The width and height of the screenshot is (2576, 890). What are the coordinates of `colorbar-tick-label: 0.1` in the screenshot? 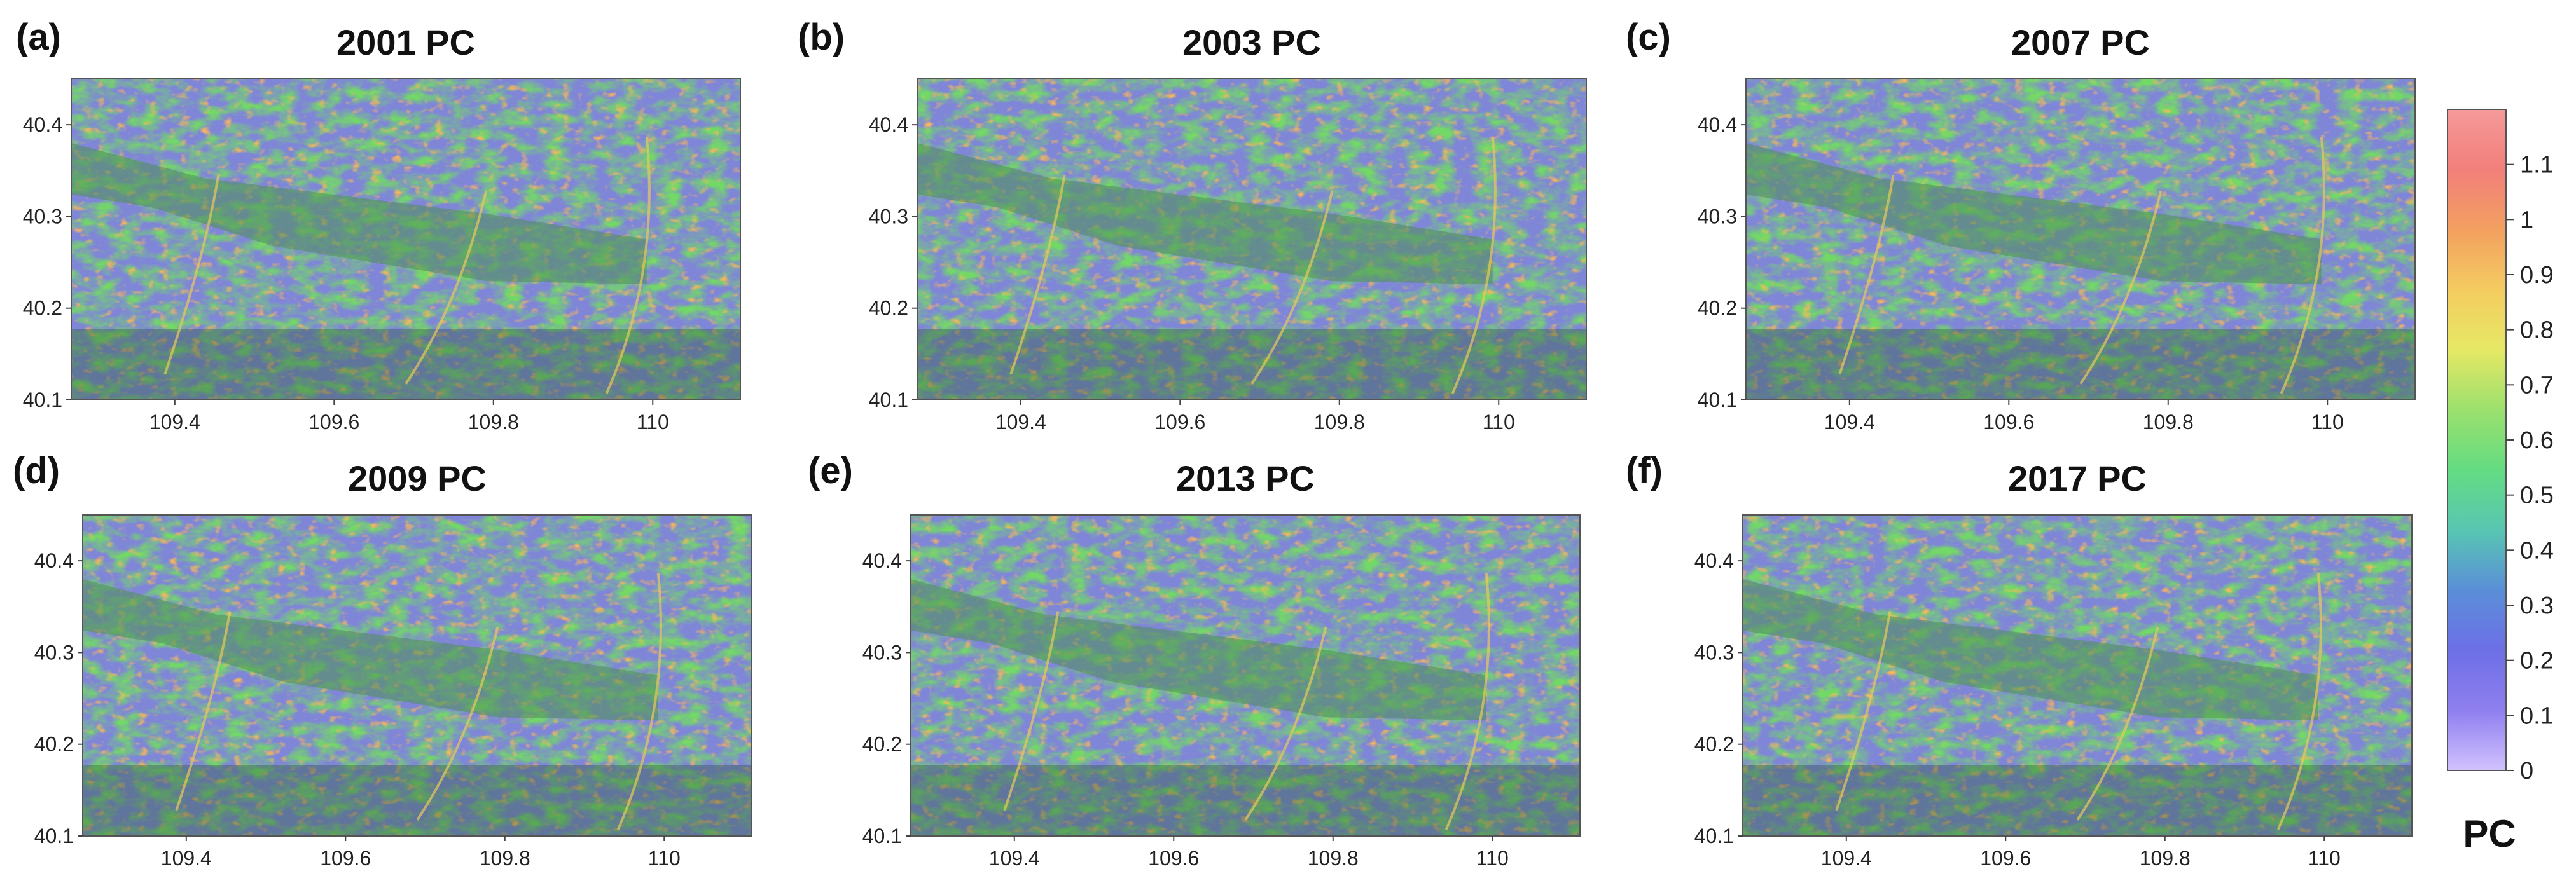 It's located at (2537, 715).